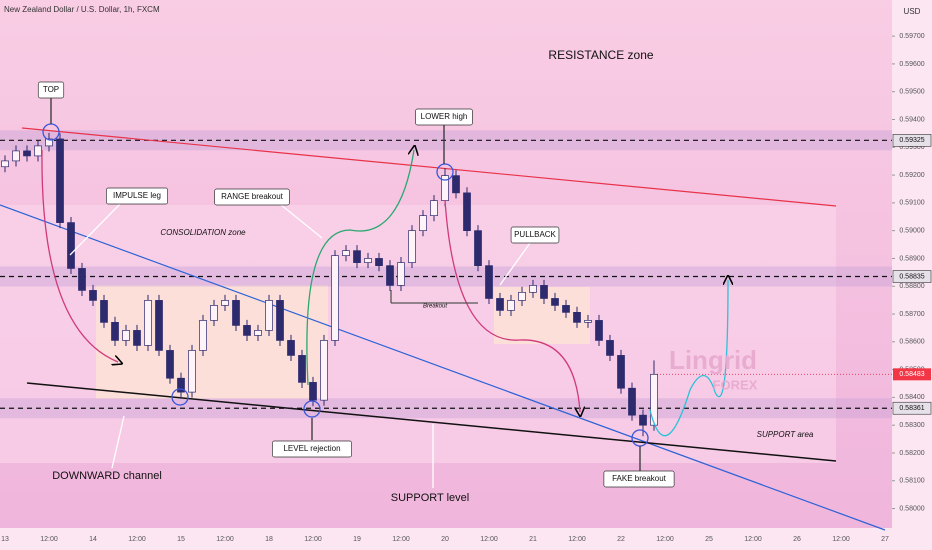 This screenshot has height=550, width=932. What do you see at coordinates (203, 232) in the screenshot?
I see `annotation: CONSOLIDATION zone` at bounding box center [203, 232].